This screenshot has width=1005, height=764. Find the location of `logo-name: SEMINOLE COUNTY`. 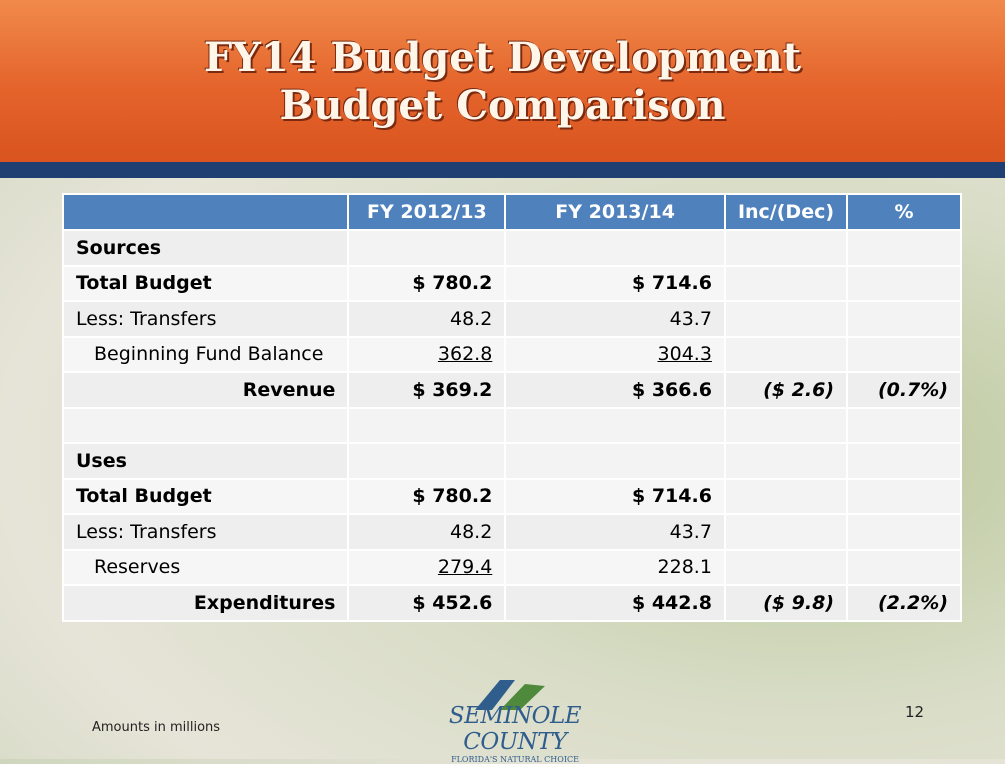

logo-name: SEMINOLE COUNTY is located at coordinates (515, 729).